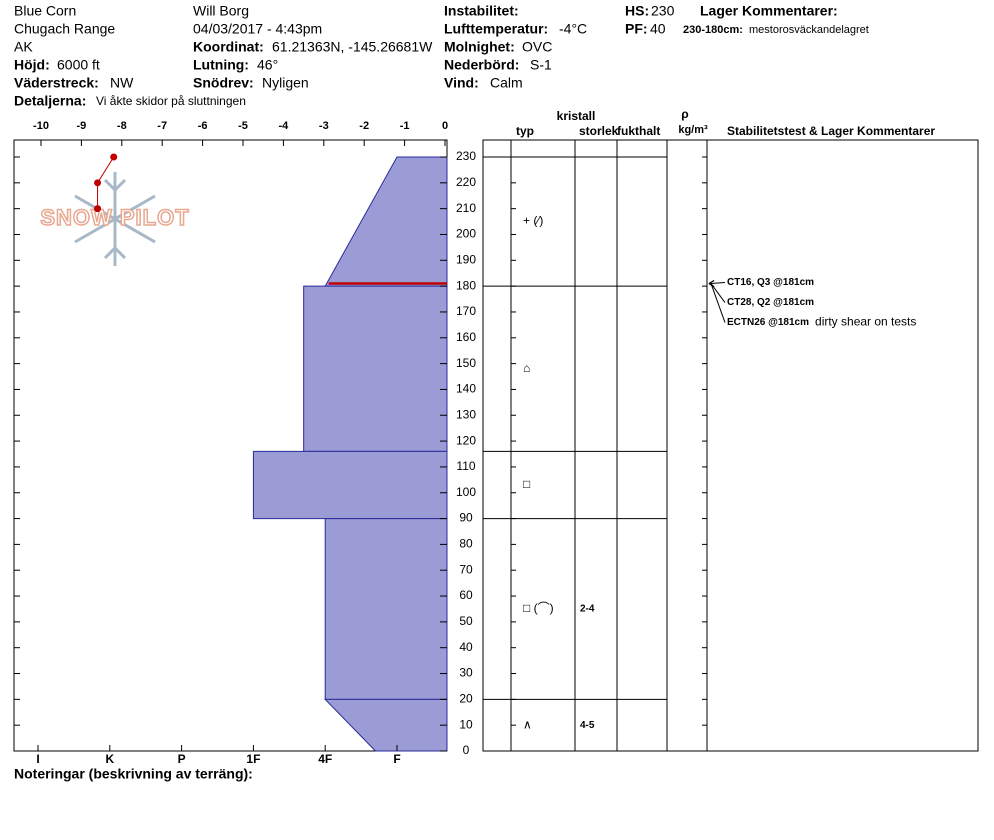 The width and height of the screenshot is (994, 840). Describe the element at coordinates (466, 621) in the screenshot. I see `depth-label: 50` at that location.